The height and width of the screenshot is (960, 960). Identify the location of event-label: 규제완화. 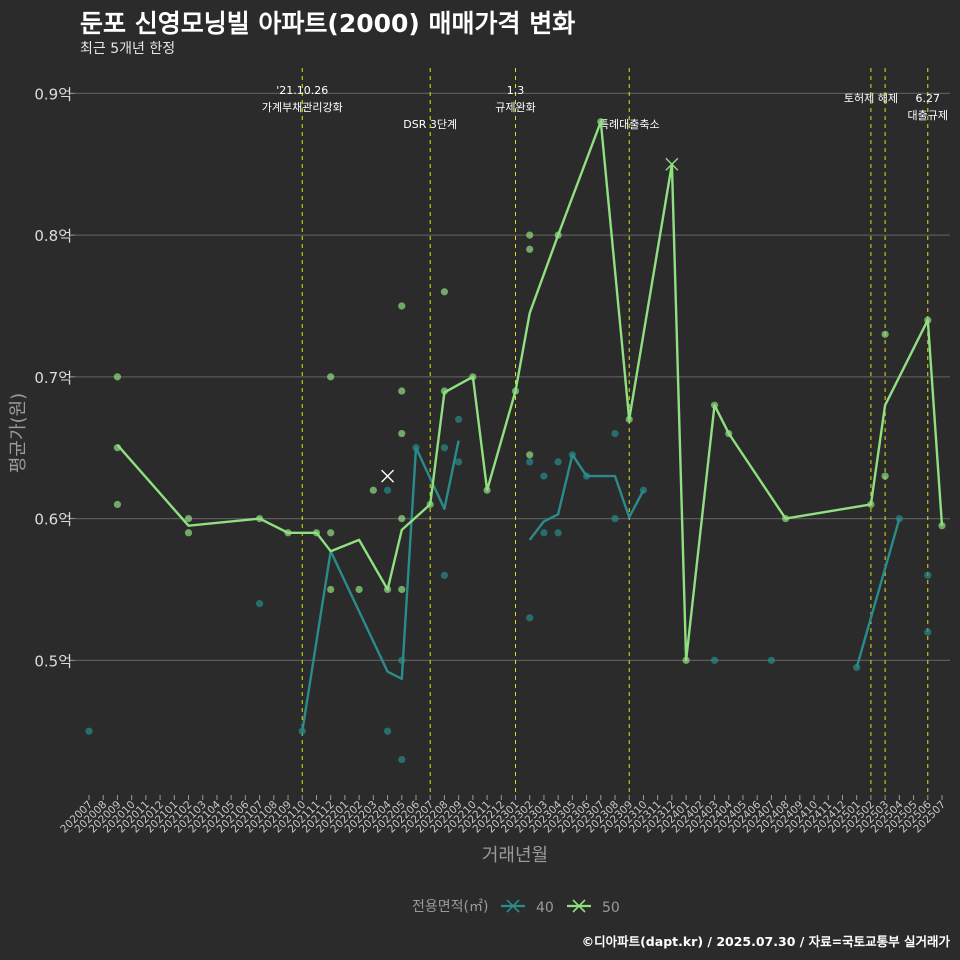
(515, 107).